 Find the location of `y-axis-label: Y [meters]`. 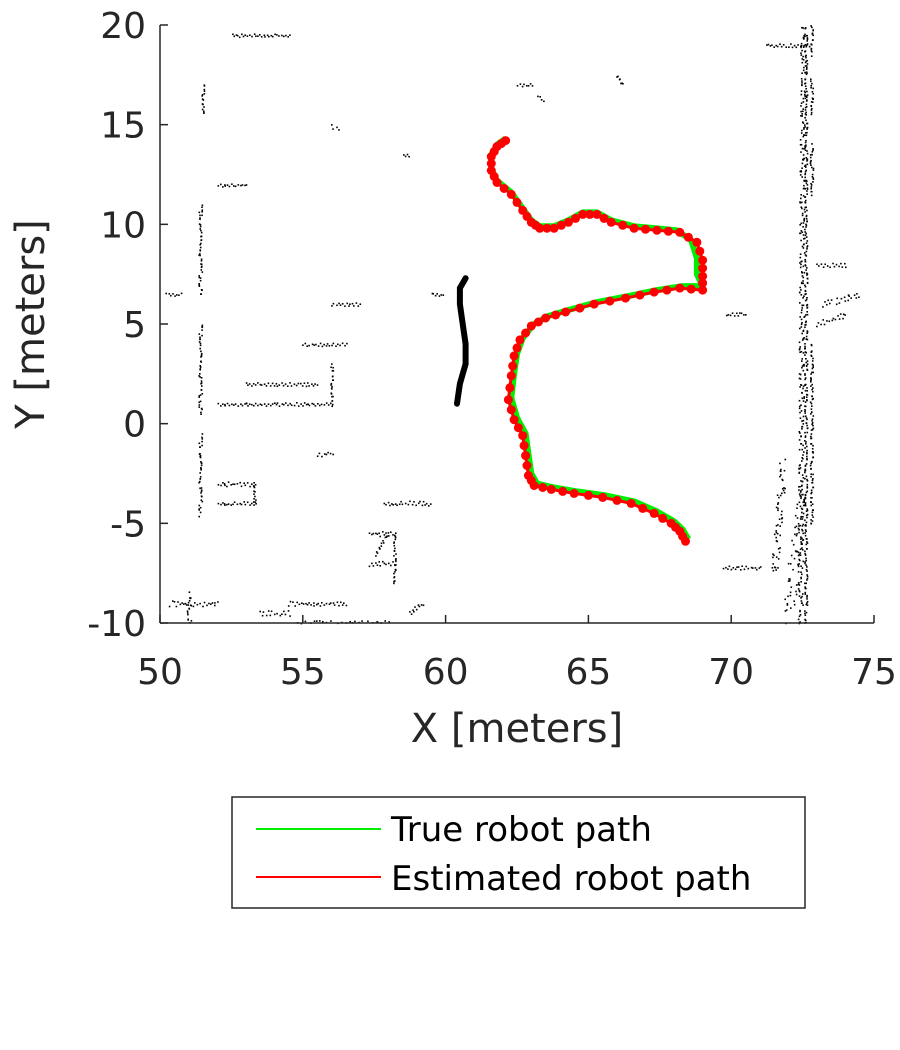

y-axis-label: Y [meters] is located at coordinates (31, 324).